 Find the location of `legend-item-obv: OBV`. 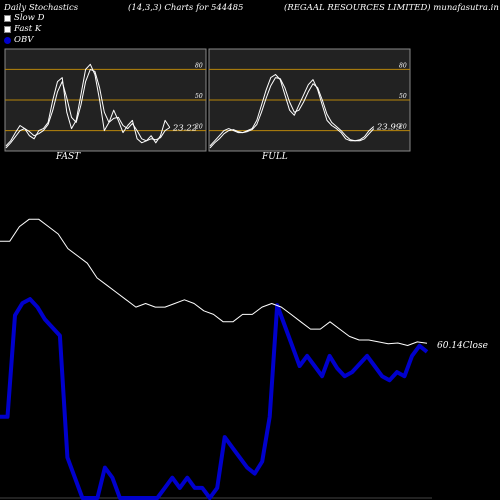

legend-item-obv: OBV is located at coordinates (24, 40).